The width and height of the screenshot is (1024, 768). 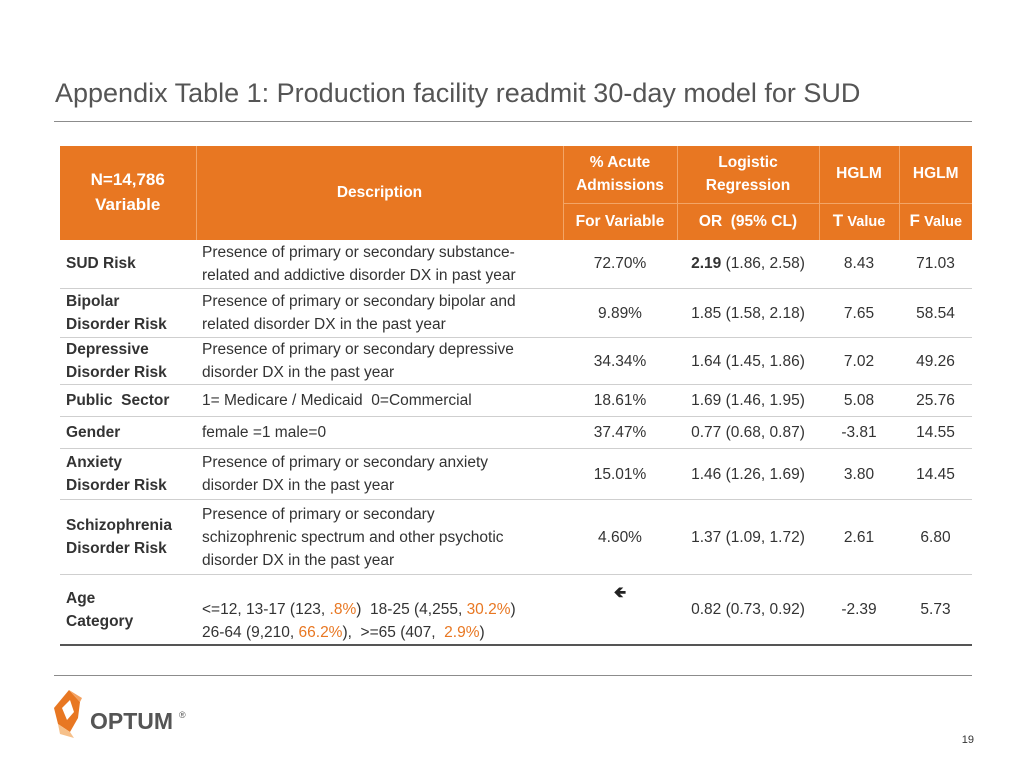 What do you see at coordinates (859, 537) in the screenshot?
I see `t-value-cell: 2.61` at bounding box center [859, 537].